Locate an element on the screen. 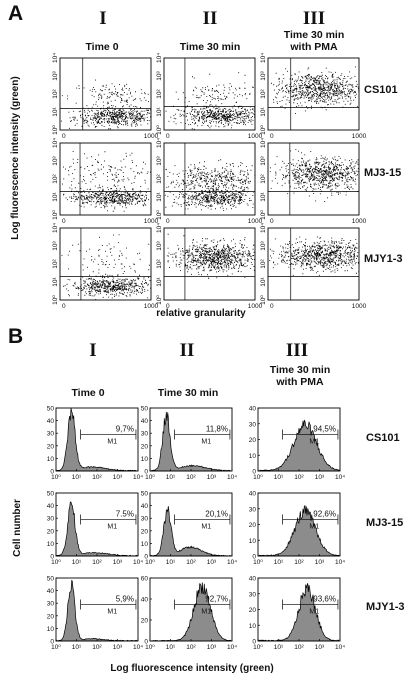 This screenshot has width=410, height=679. panel-b-x-axis-label: Log fluorescence intensity (green) is located at coordinates (191, 668).